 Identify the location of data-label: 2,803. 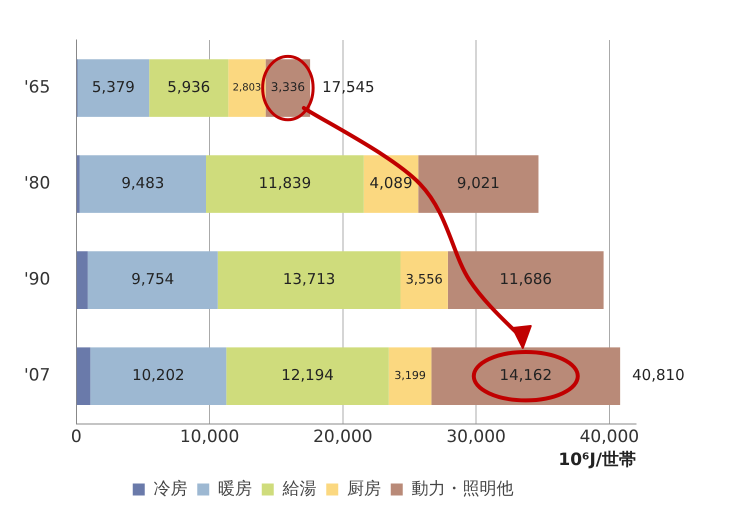
(247, 88).